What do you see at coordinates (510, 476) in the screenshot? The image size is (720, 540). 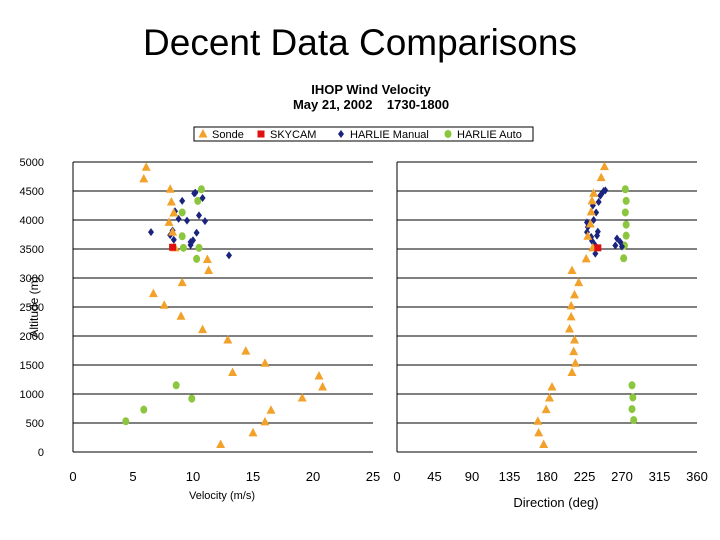 I see `x-tick-label: 135` at bounding box center [510, 476].